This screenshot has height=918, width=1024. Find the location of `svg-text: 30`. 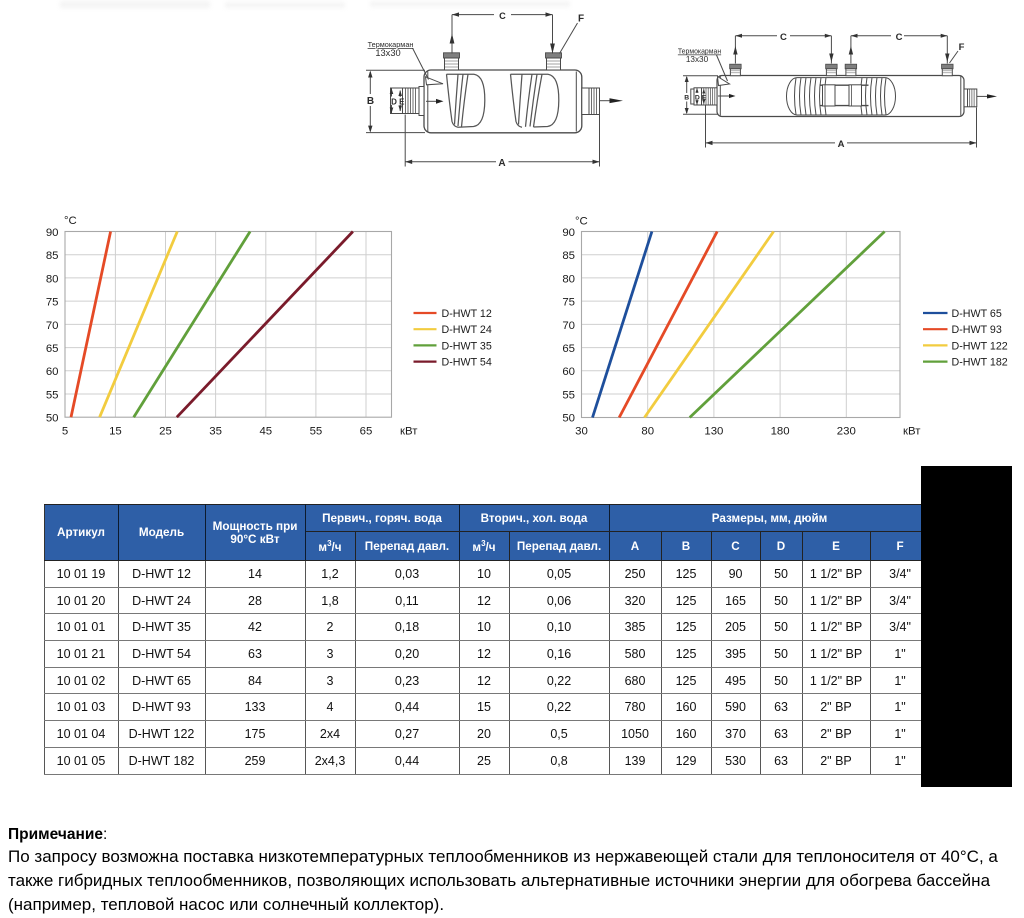

svg-text: 30 is located at coordinates (581, 432).